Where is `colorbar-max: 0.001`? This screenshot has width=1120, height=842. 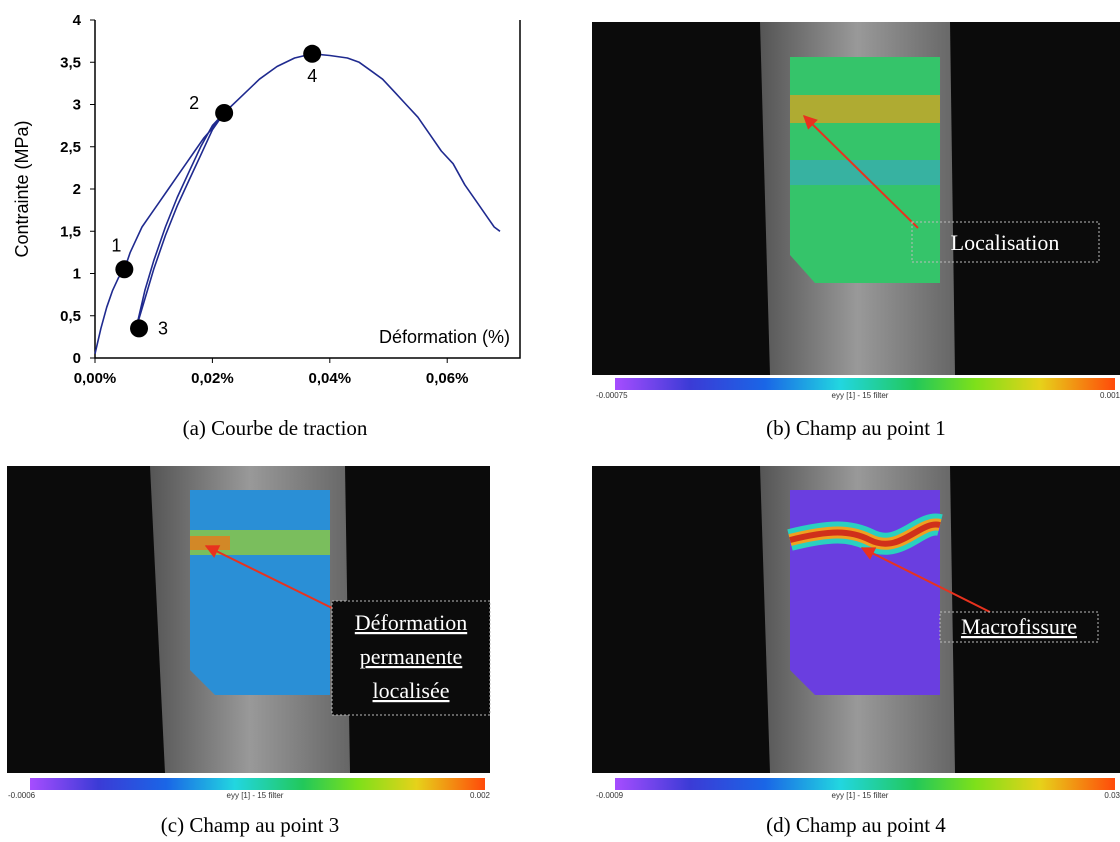 colorbar-max: 0.001 is located at coordinates (1110, 395).